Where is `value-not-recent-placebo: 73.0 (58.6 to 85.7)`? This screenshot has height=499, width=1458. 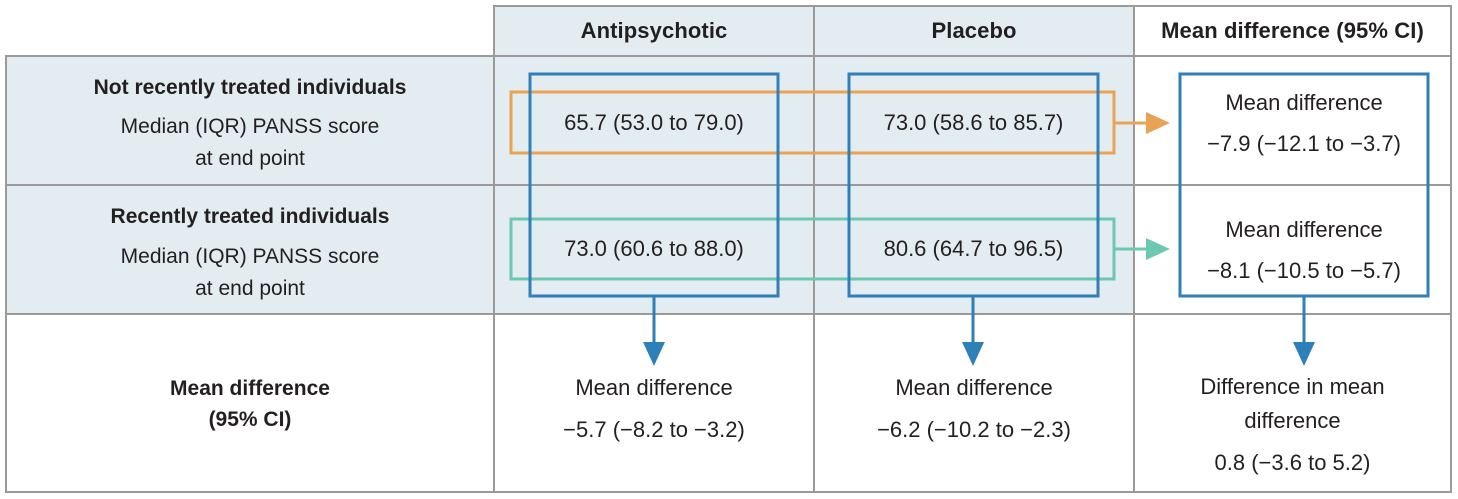
value-not-recent-placebo: 73.0 (58.6 to 85.7) is located at coordinates (973, 122).